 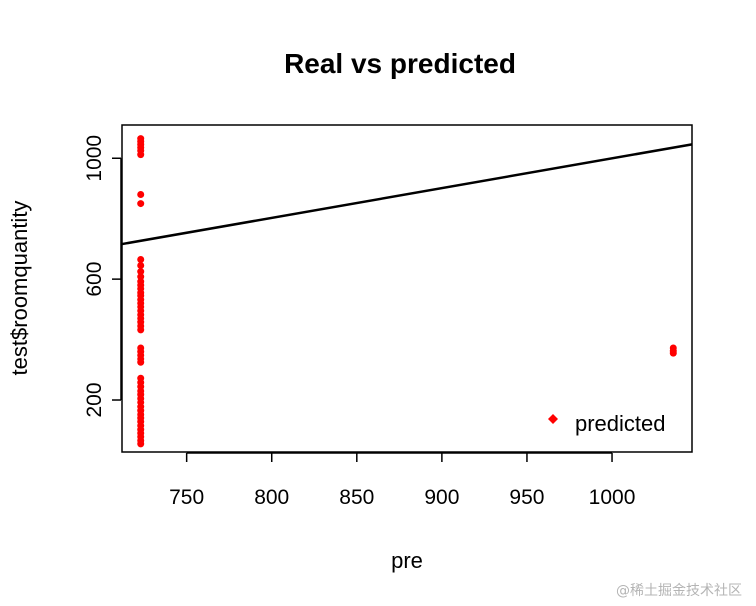 What do you see at coordinates (186, 497) in the screenshot?
I see `x-tick-label: 750` at bounding box center [186, 497].